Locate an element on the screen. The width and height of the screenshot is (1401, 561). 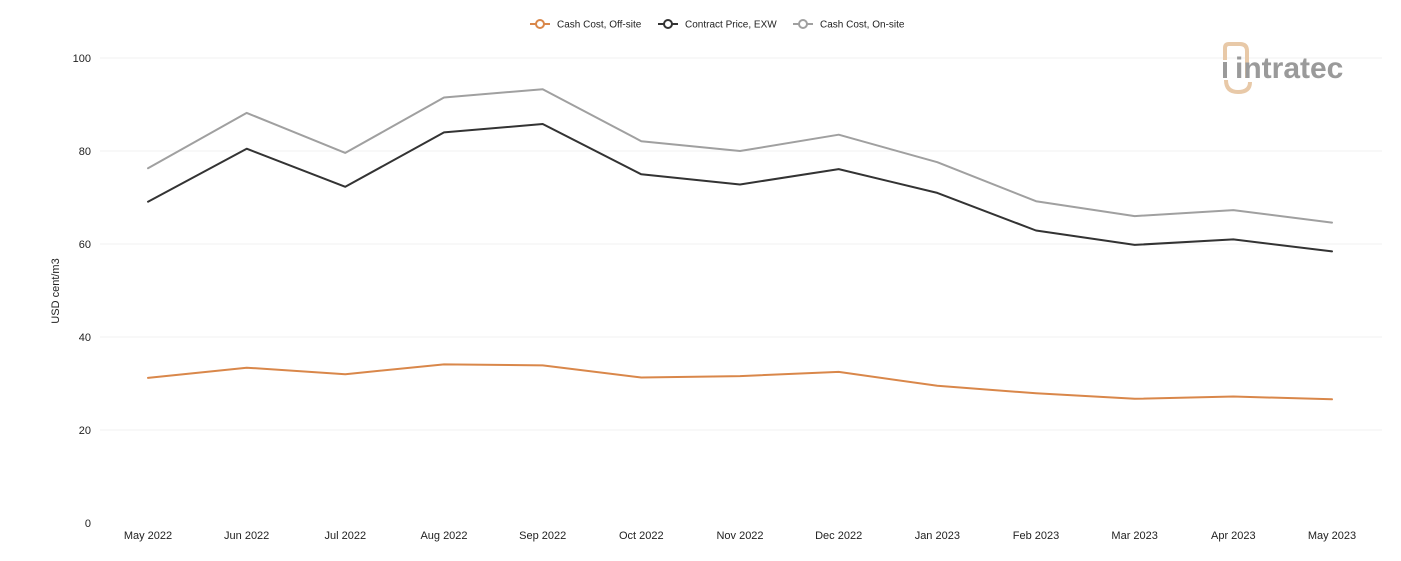
series-line is located at coordinates (740, 382).